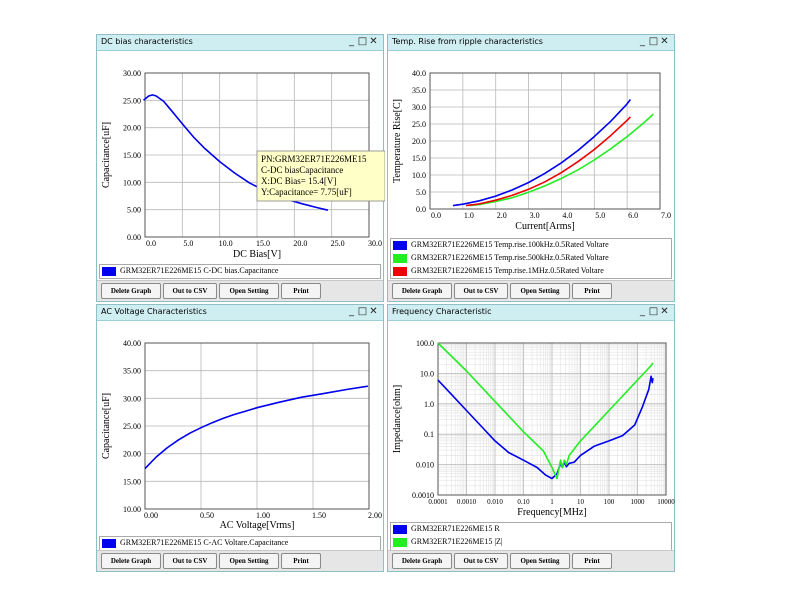 This screenshot has height=600, width=800. What do you see at coordinates (419, 107) in the screenshot?
I see `y-tick-label: 30.0` at bounding box center [419, 107].